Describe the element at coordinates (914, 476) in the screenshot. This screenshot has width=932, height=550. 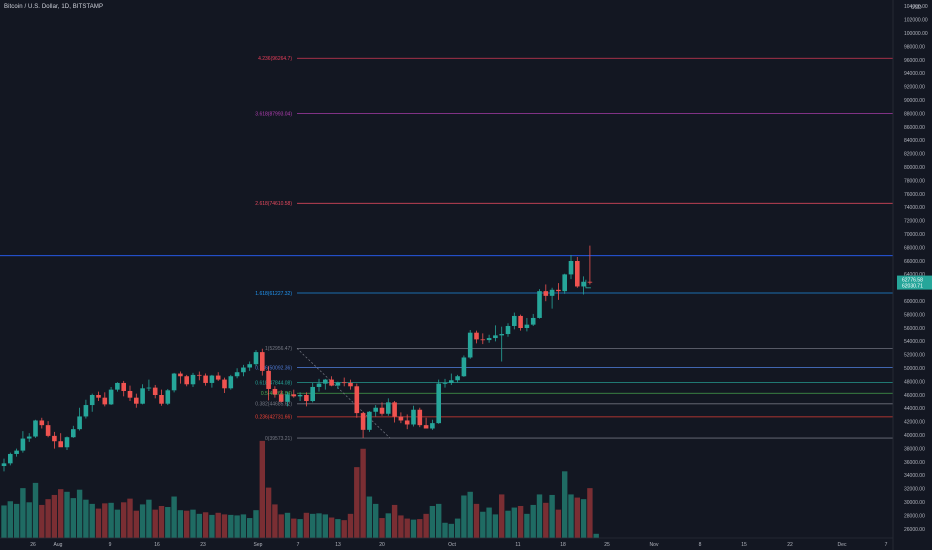
I see `price-tick-label: 34000.00` at that location.